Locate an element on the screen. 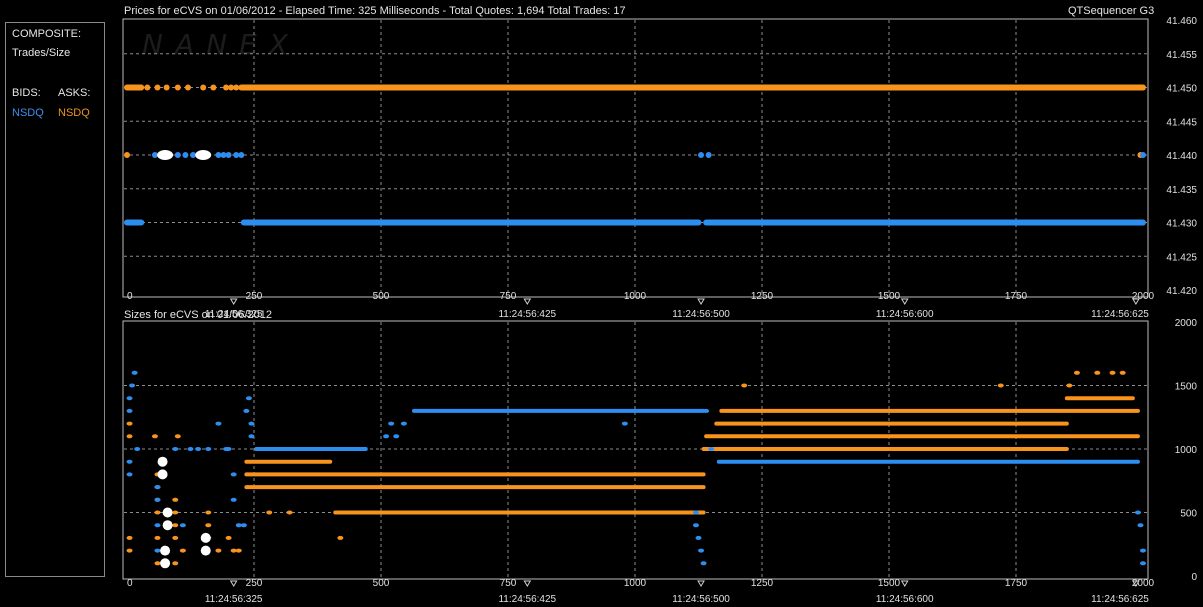  y-tick-label: 500 is located at coordinates (1188, 514).